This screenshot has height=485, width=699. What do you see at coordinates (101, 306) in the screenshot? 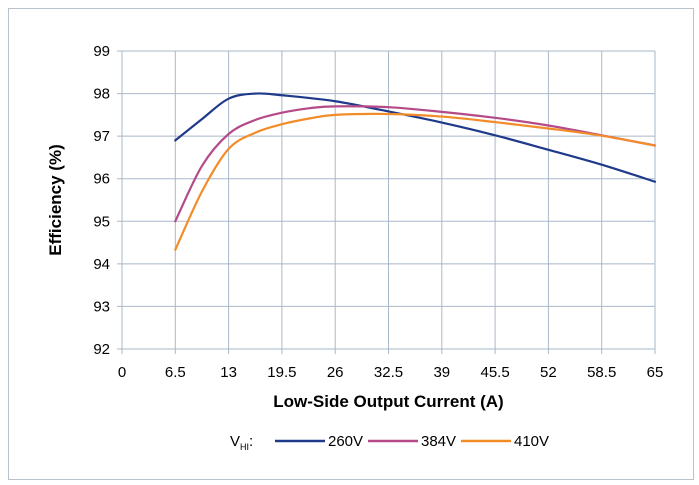
I see `y-tick-label: 93` at bounding box center [101, 306].